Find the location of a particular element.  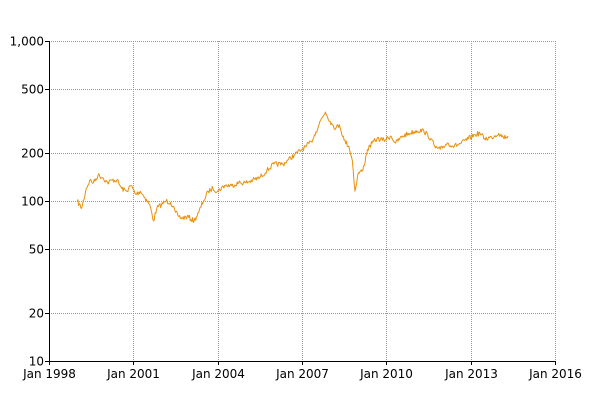

y-tick-label: 10 is located at coordinates (36, 362).